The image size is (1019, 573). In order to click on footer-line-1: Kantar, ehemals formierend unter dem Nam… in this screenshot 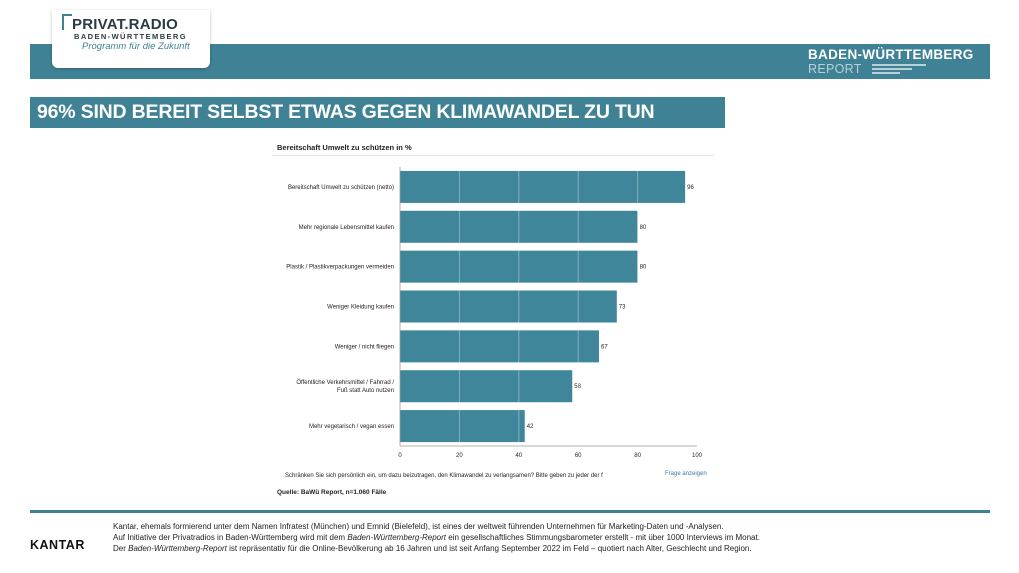, I will do `click(418, 526)`.